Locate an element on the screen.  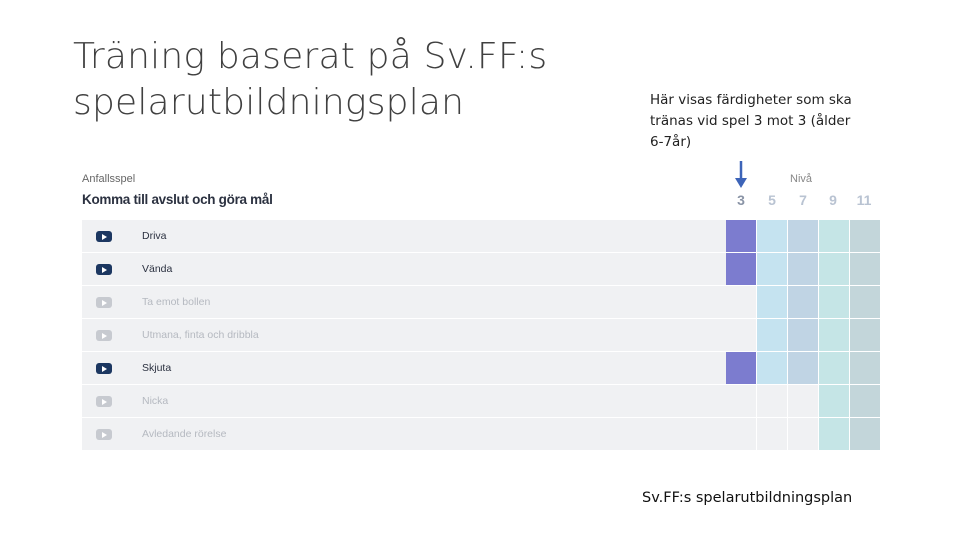
level-header: Nivå is located at coordinates (801, 179).